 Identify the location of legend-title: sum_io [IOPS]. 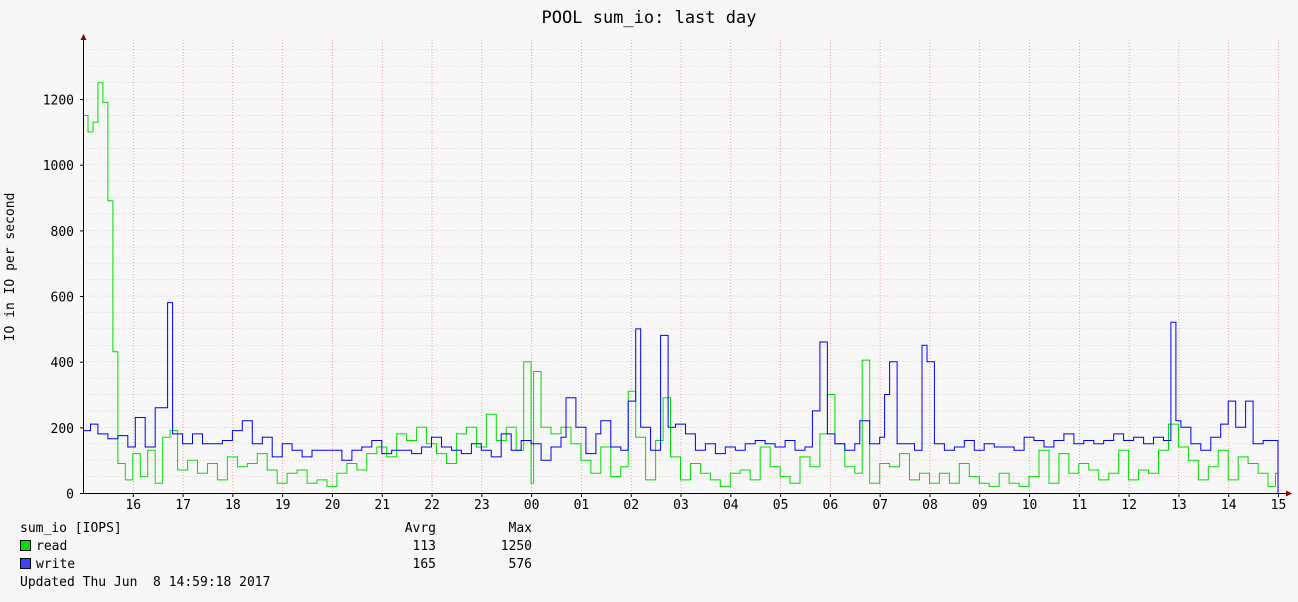
(71, 528).